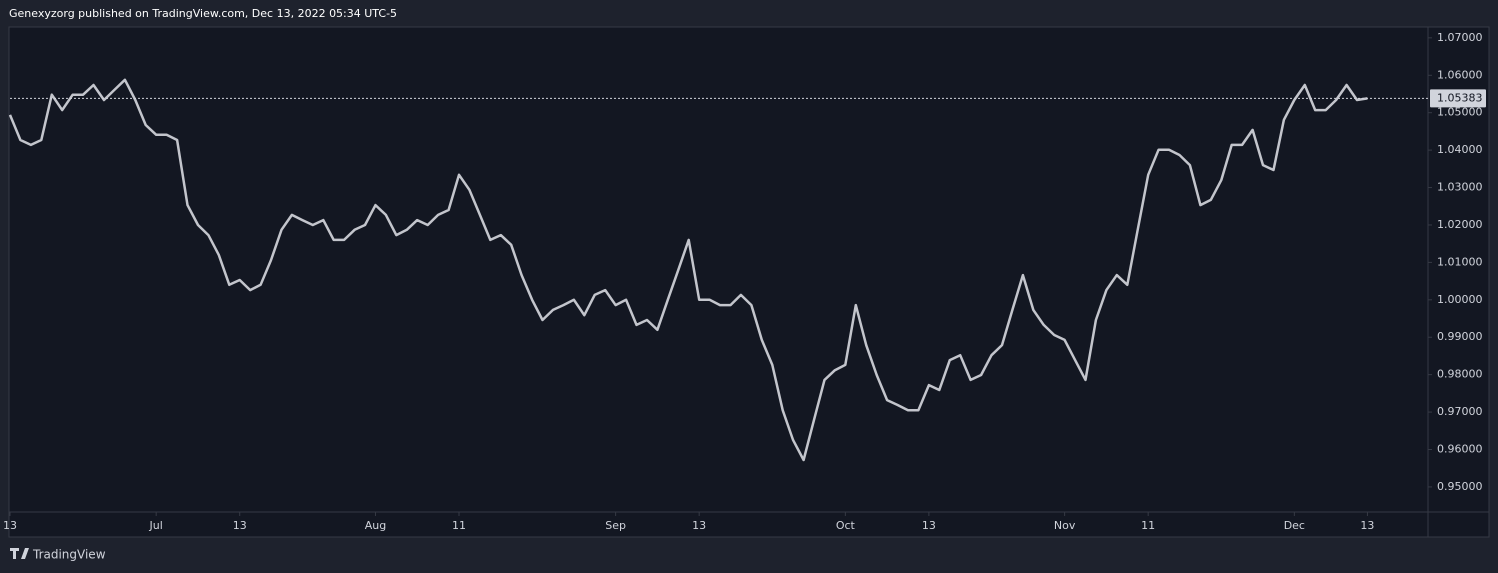 Image resolution: width=1498 pixels, height=573 pixels. I want to click on x-tick-label: Sep, so click(615, 525).